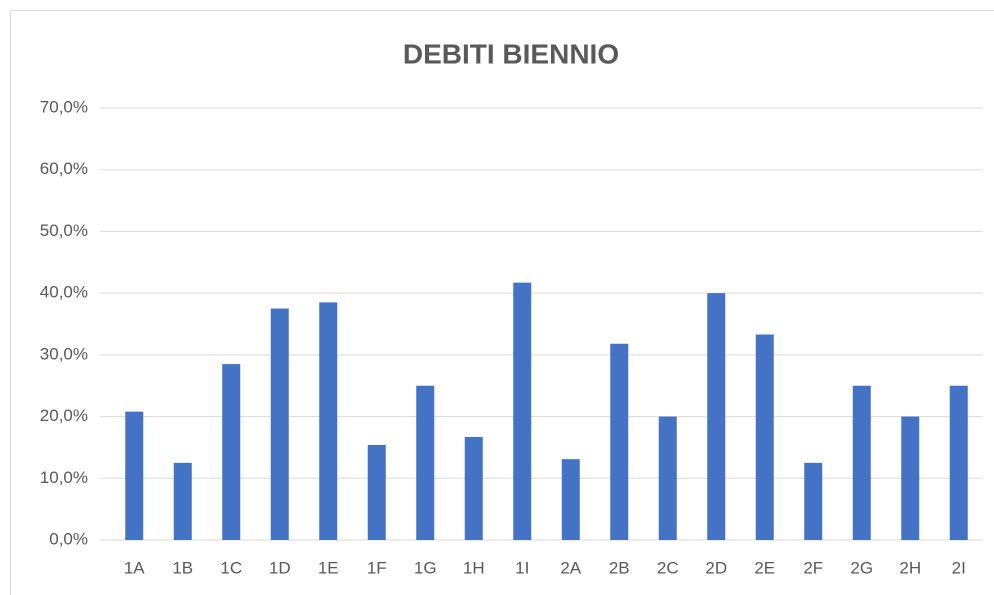 This screenshot has width=994, height=595. Describe the element at coordinates (182, 567) in the screenshot. I see `x-tick-label: 1B` at that location.